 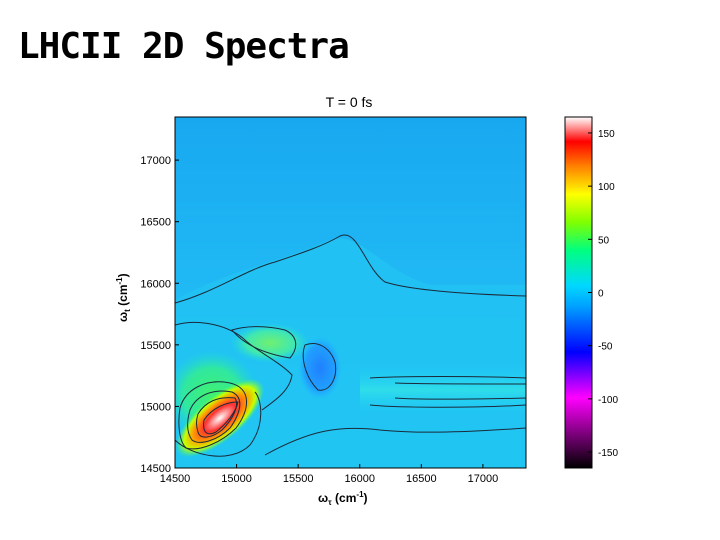 What do you see at coordinates (608, 453) in the screenshot?
I see `colorbar-tick-label: -150` at bounding box center [608, 453].